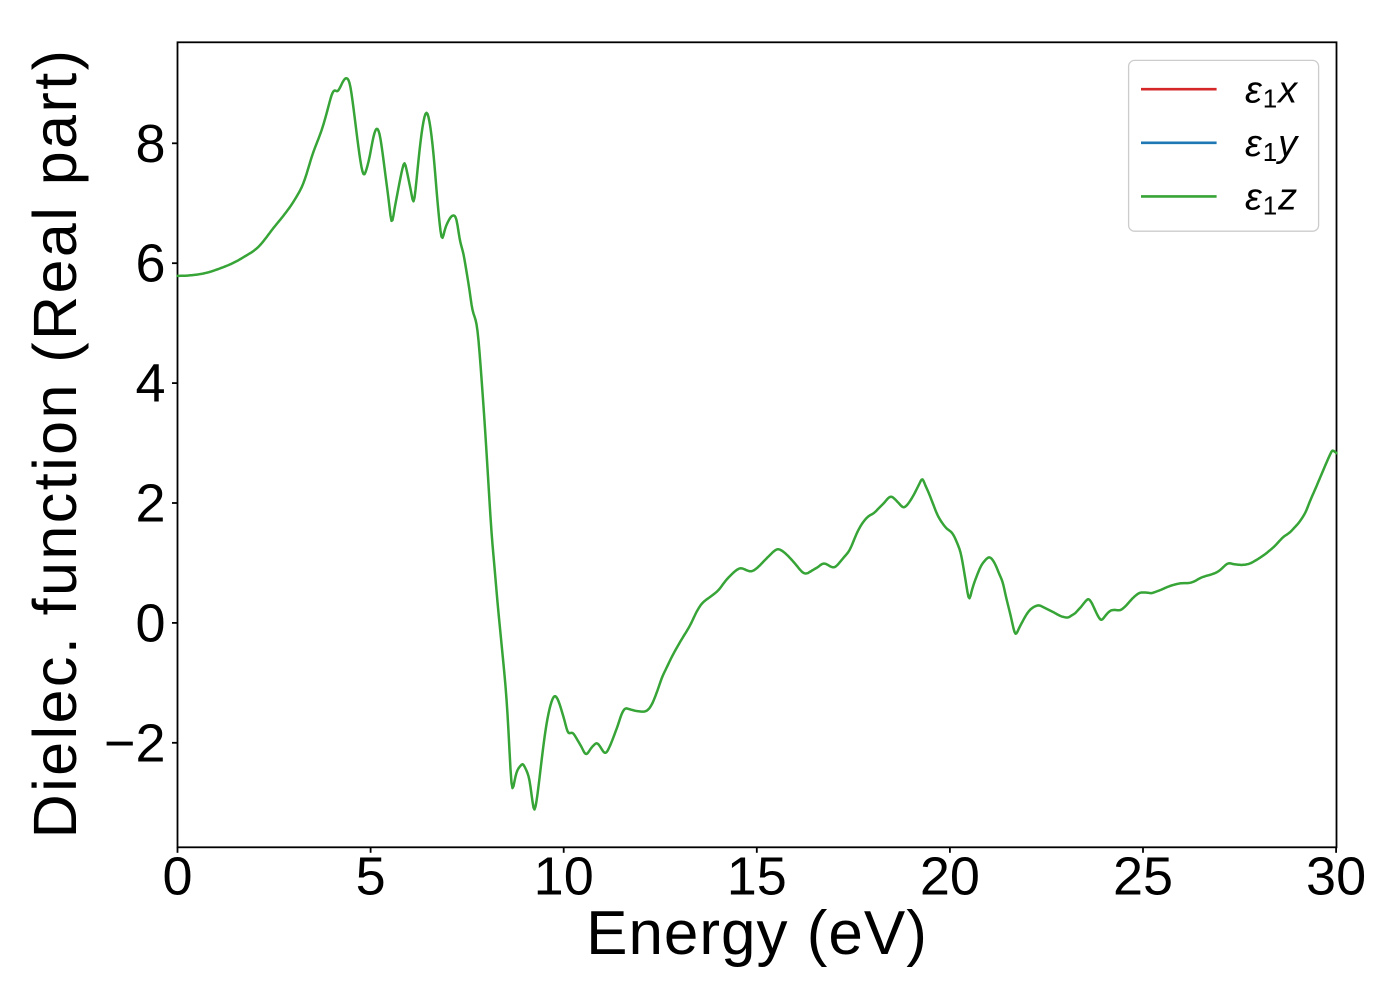  I want to click on svg-text: ε1z, so click(1271, 199).